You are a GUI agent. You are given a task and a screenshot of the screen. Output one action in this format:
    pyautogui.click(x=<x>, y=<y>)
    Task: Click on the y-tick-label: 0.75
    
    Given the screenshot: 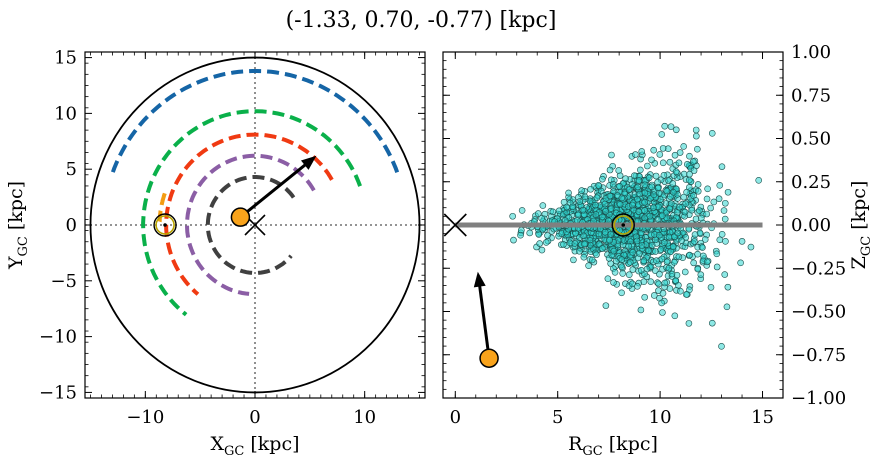 What is the action you would take?
    pyautogui.click(x=811, y=95)
    